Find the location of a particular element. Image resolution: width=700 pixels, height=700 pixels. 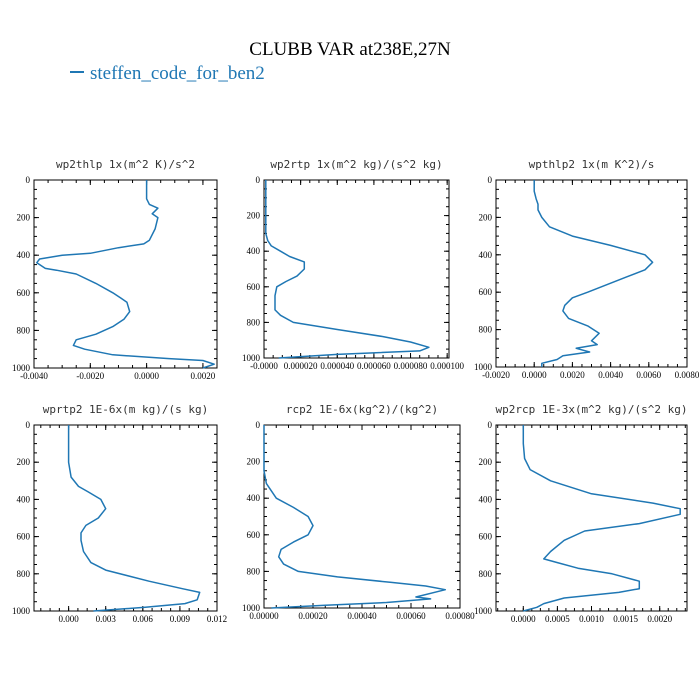

x-tick-label: 0.012 is located at coordinates (217, 619).